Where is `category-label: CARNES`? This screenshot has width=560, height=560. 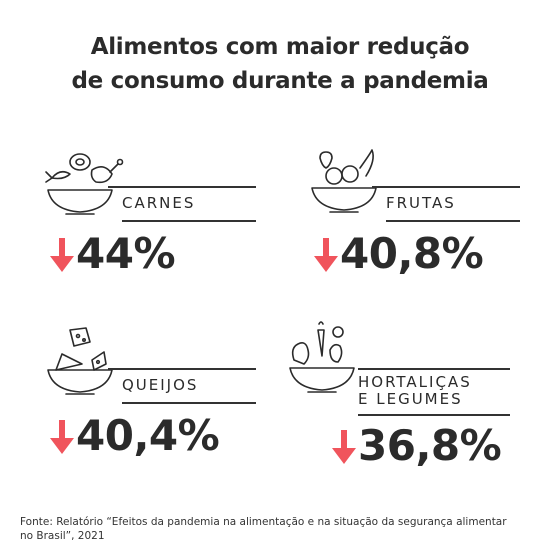 category-label: CARNES is located at coordinates (159, 203).